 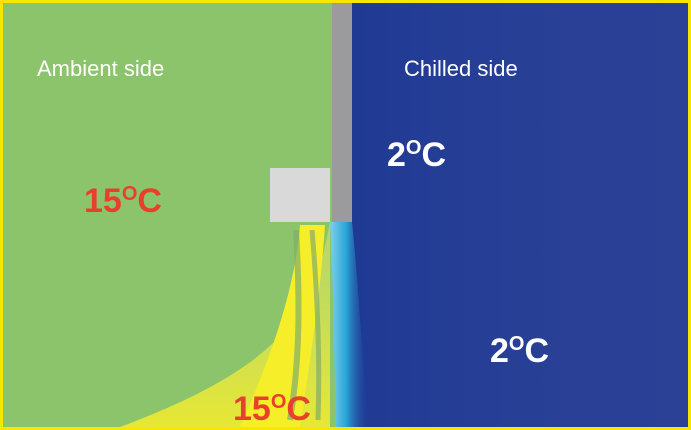 I want to click on cold-edge, so click(x=350, y=324).